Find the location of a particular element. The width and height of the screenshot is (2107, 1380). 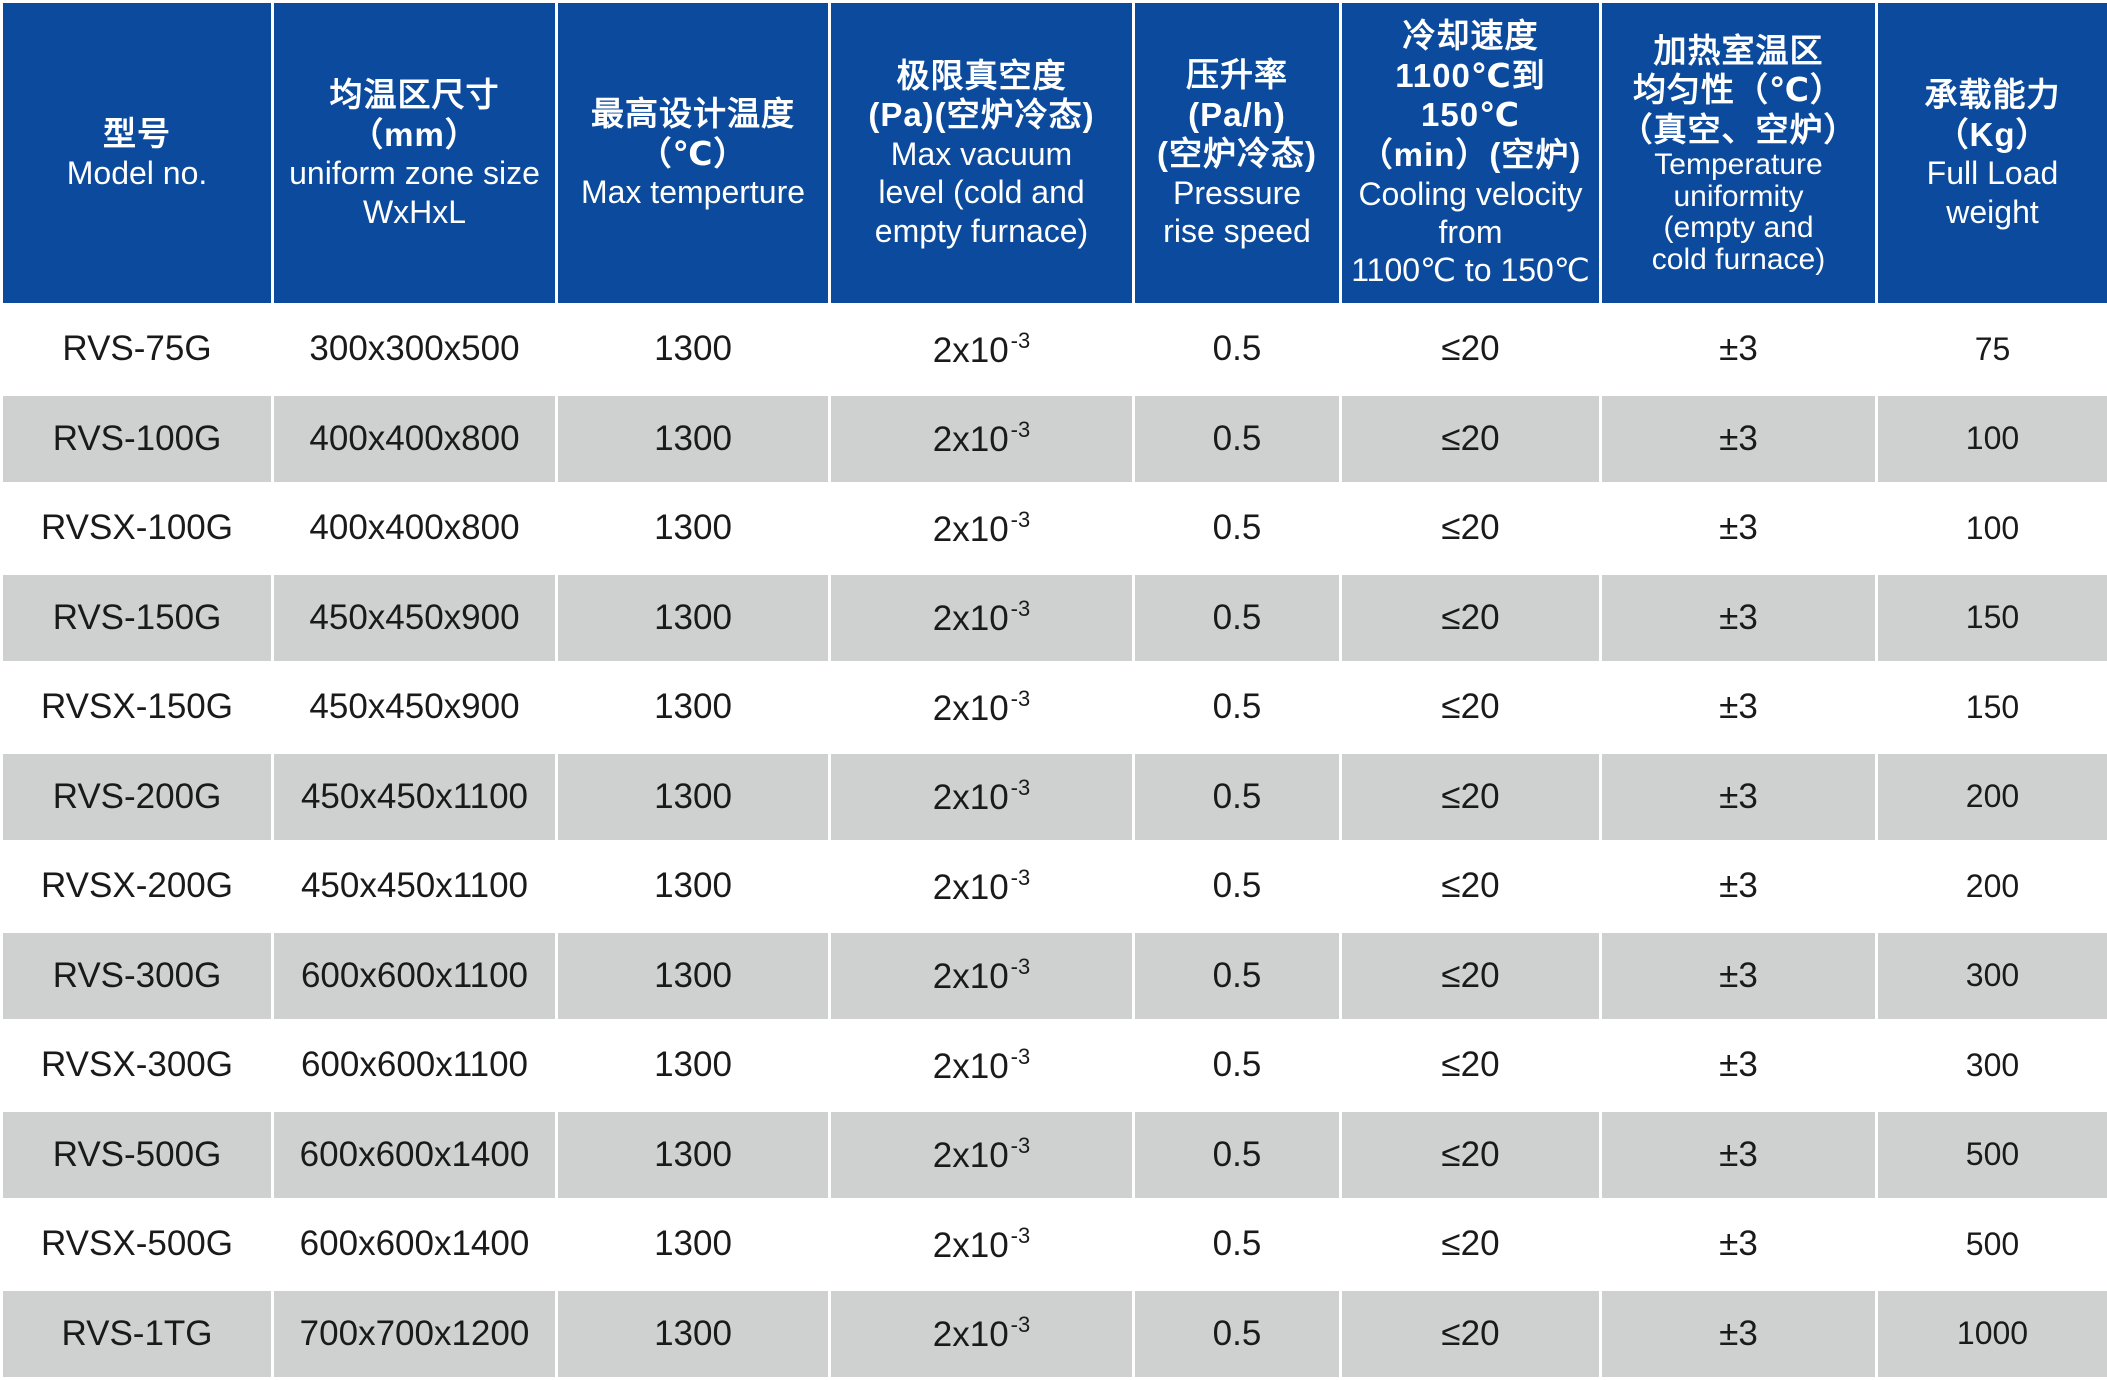

header-cn-line: 最高设计温度 is located at coordinates (693, 114).